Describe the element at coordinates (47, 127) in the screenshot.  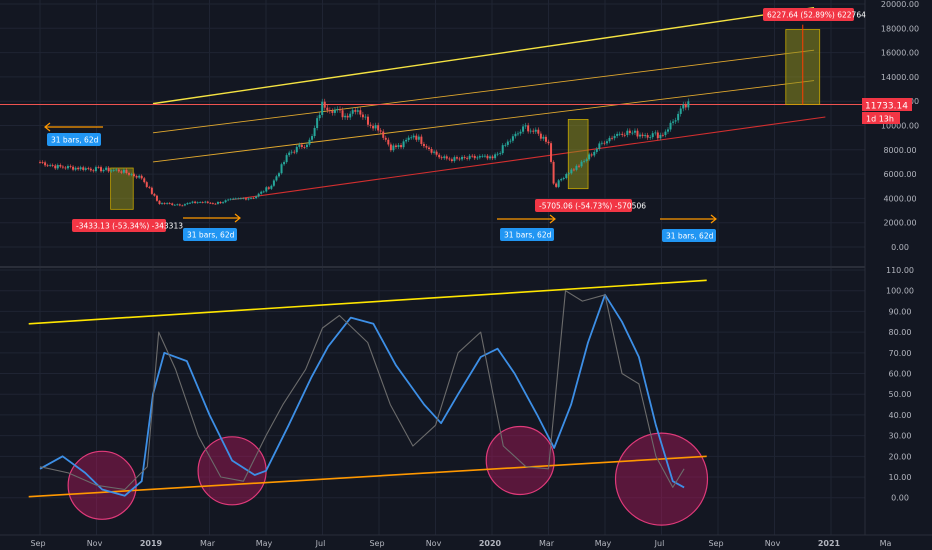
I see `arrow-left-head` at that location.